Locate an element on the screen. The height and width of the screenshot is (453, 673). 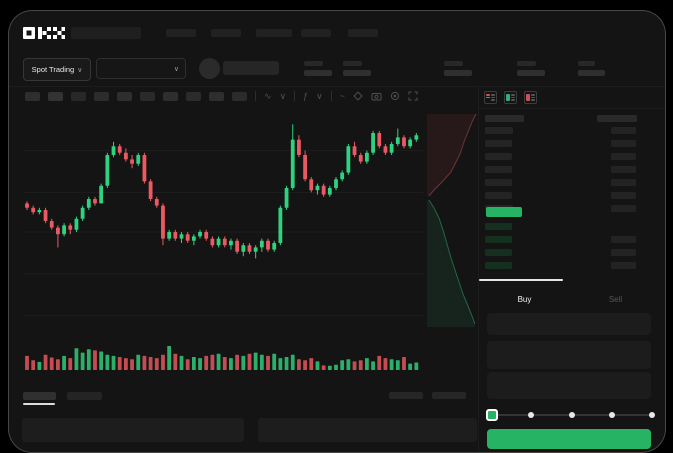
orderbook-layout-both-button is located at coordinates (490, 97).